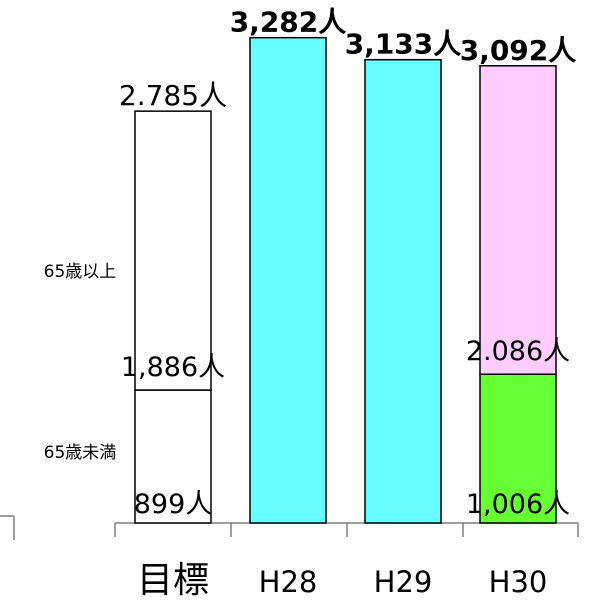 Image resolution: width=590 pixels, height=600 pixels. I want to click on segment-label-upper: 2.086人, so click(518, 351).